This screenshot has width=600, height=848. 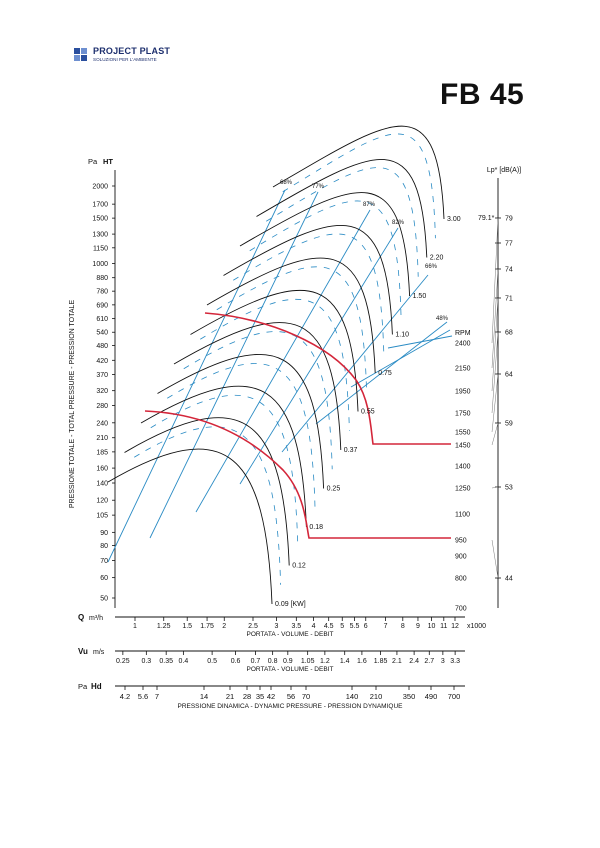 What do you see at coordinates (256, 661) in the screenshot?
I see `velocity-tick-label: 0.7` at bounding box center [256, 661].